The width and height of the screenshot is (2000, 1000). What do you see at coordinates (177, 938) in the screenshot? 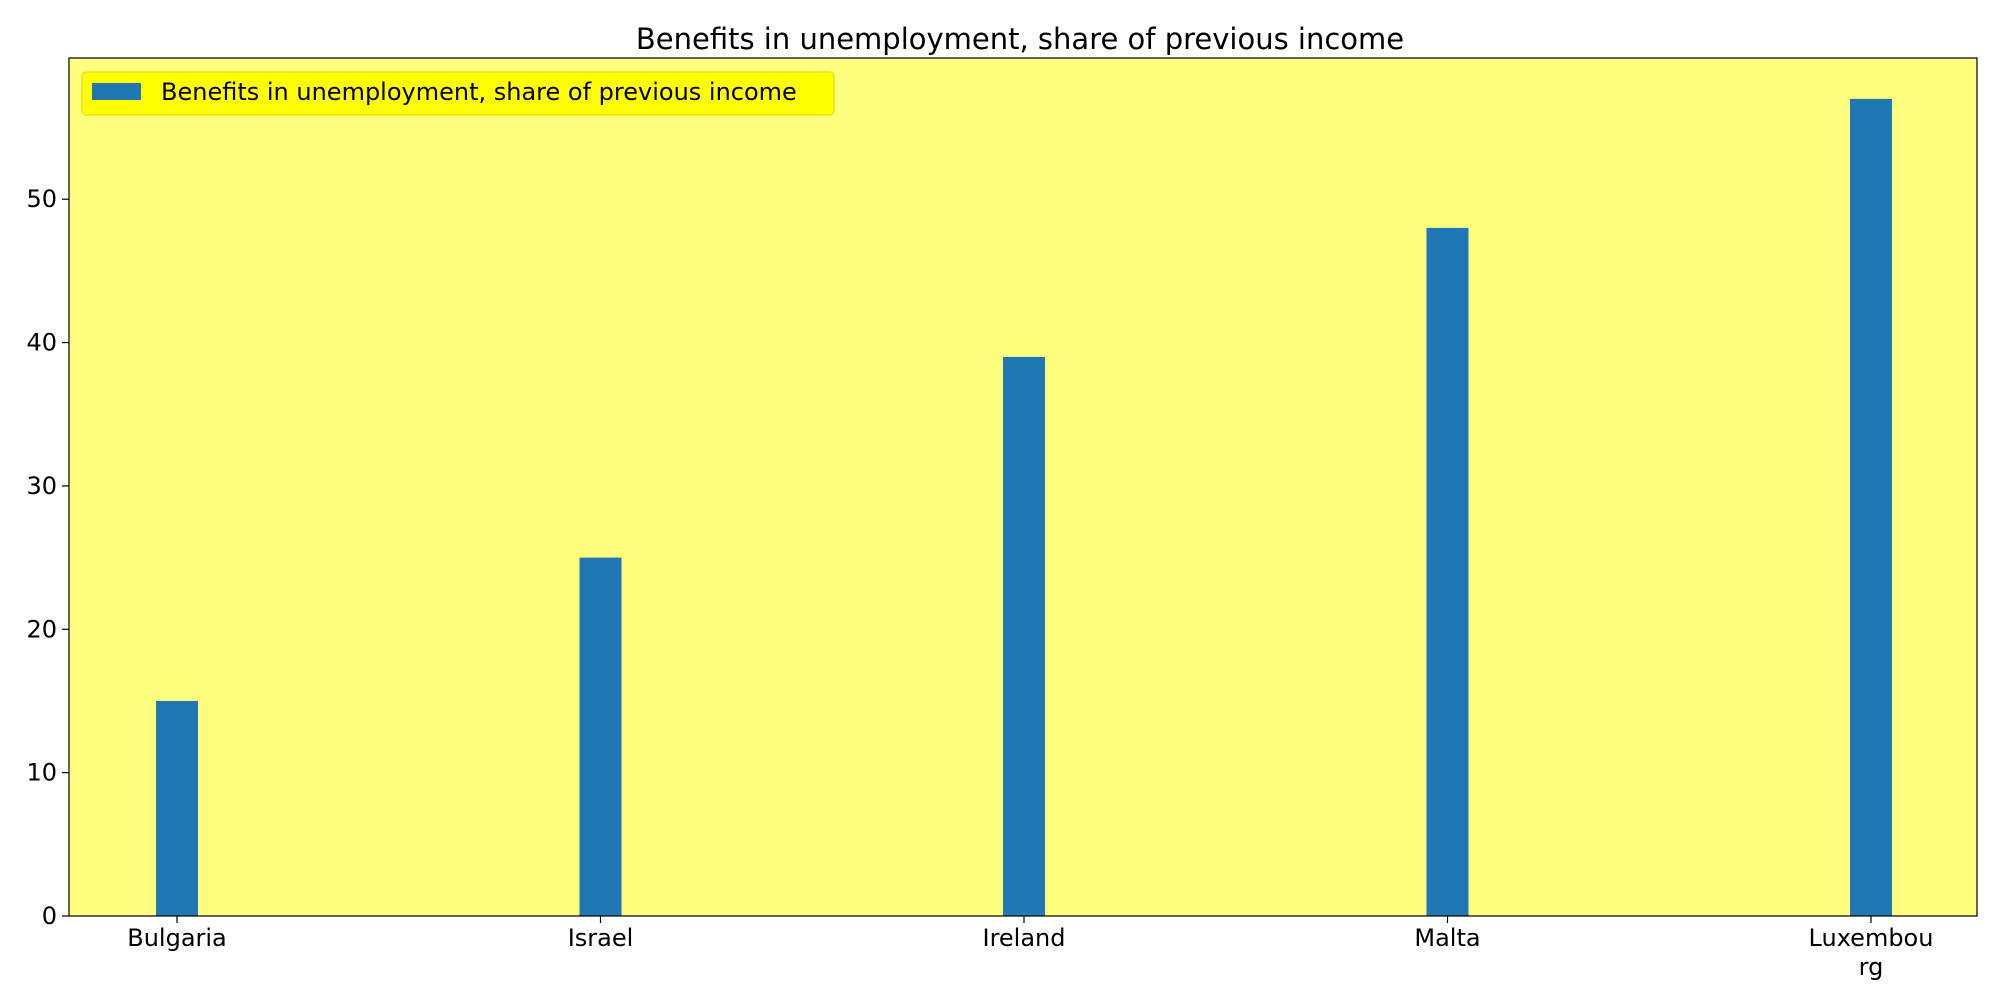
I see `x-tick-label: Bulgaria` at bounding box center [177, 938].